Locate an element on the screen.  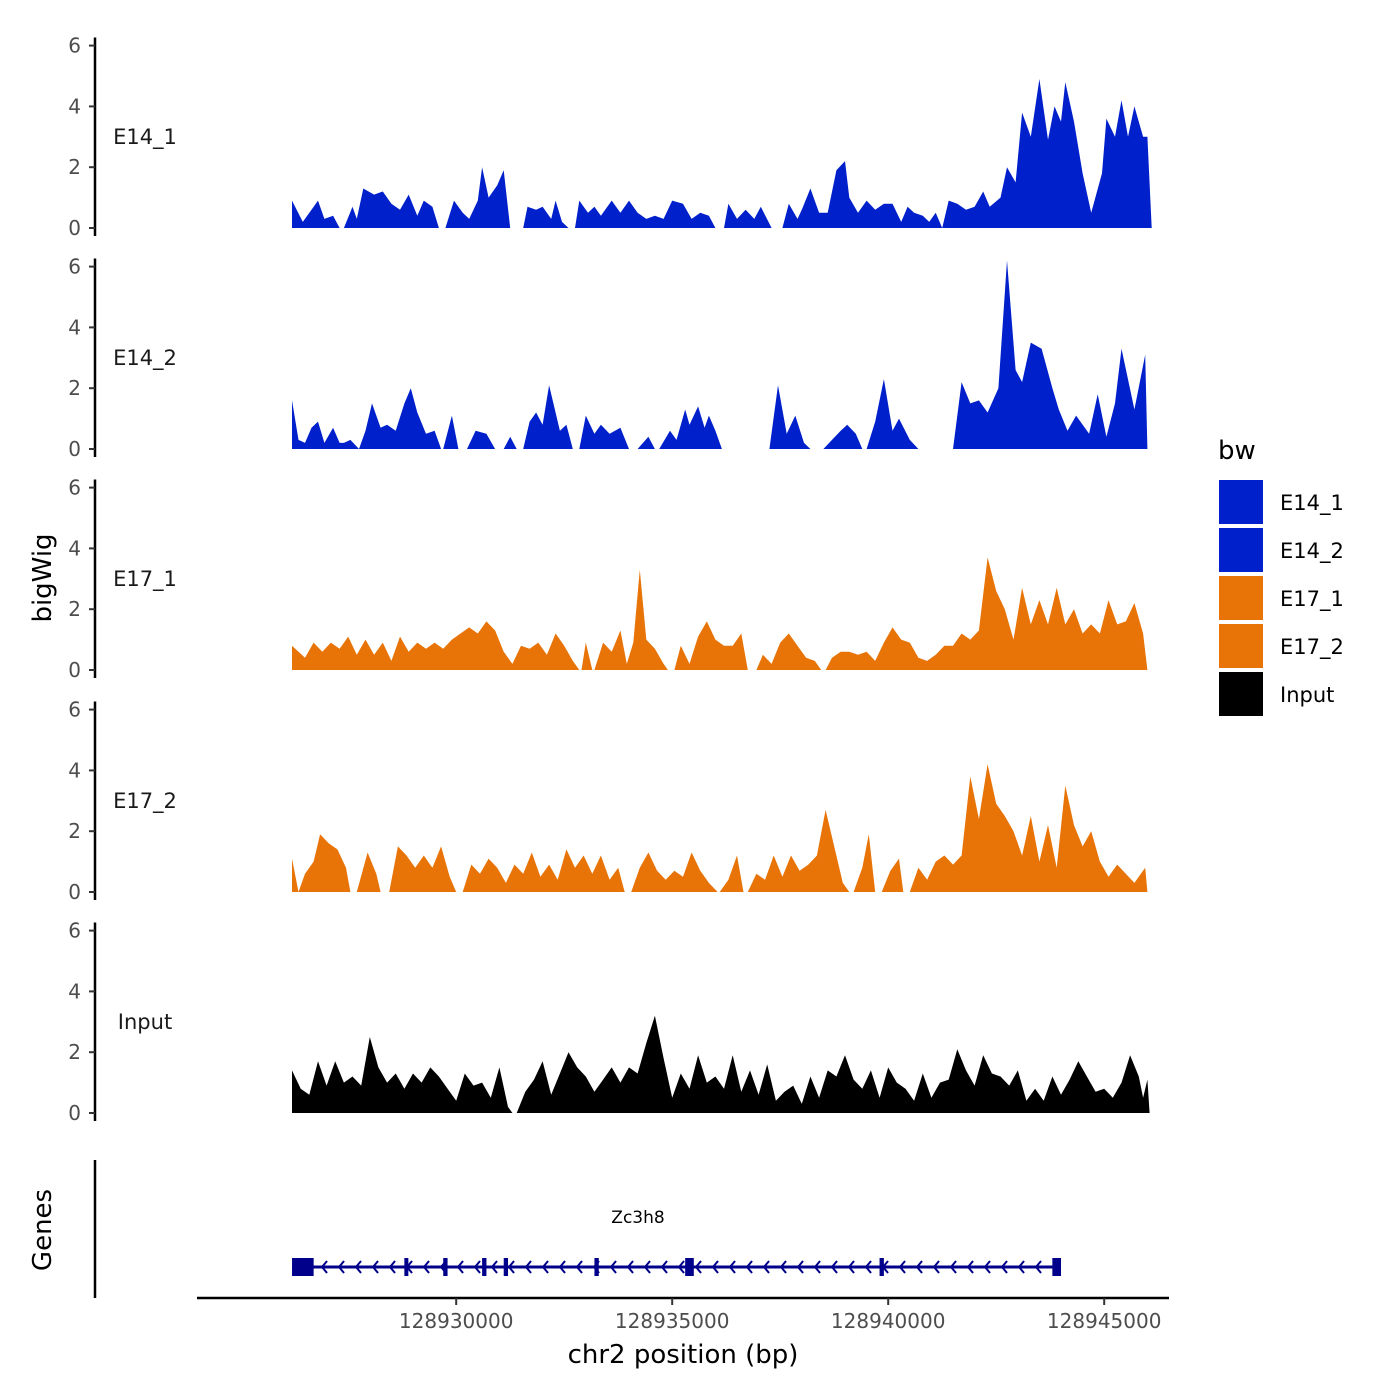
legend-item: E14_2 is located at coordinates (1281, 550).